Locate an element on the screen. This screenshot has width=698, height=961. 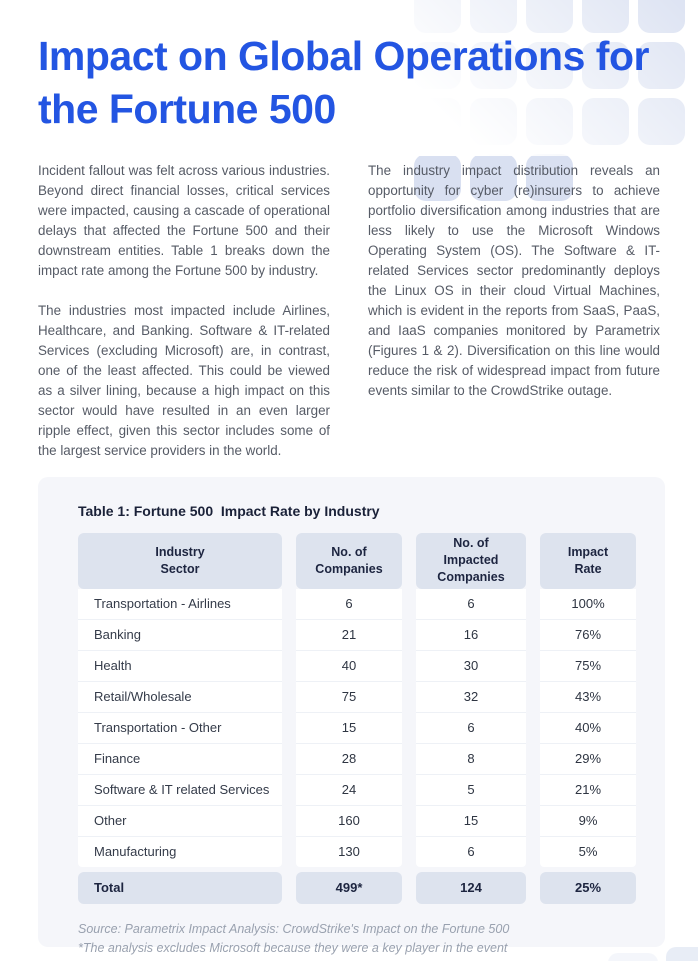
total-no-impacted-companies: 124 is located at coordinates (471, 887).